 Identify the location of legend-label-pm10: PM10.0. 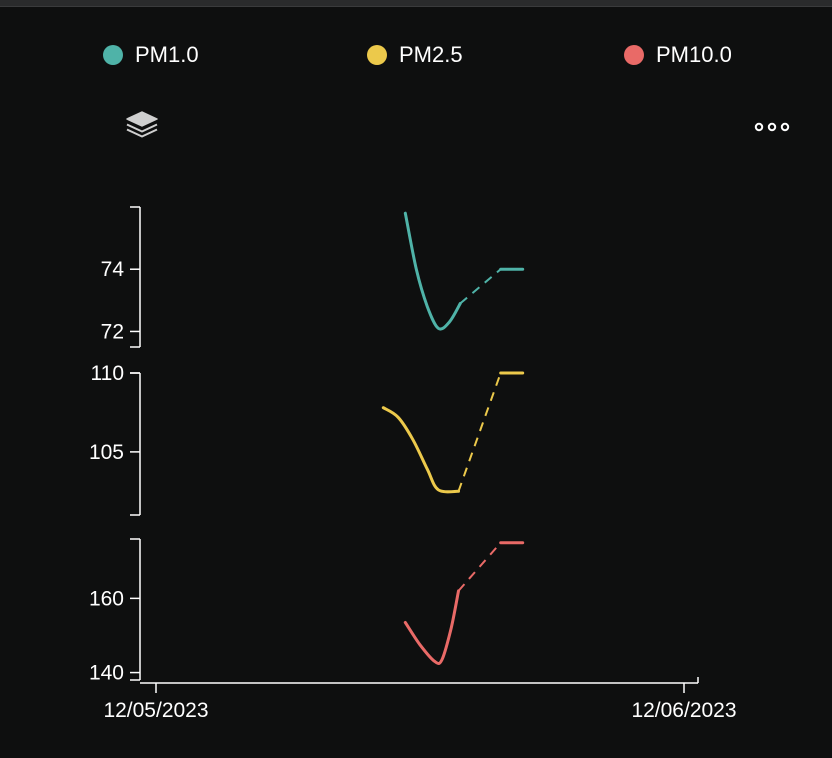
(694, 54).